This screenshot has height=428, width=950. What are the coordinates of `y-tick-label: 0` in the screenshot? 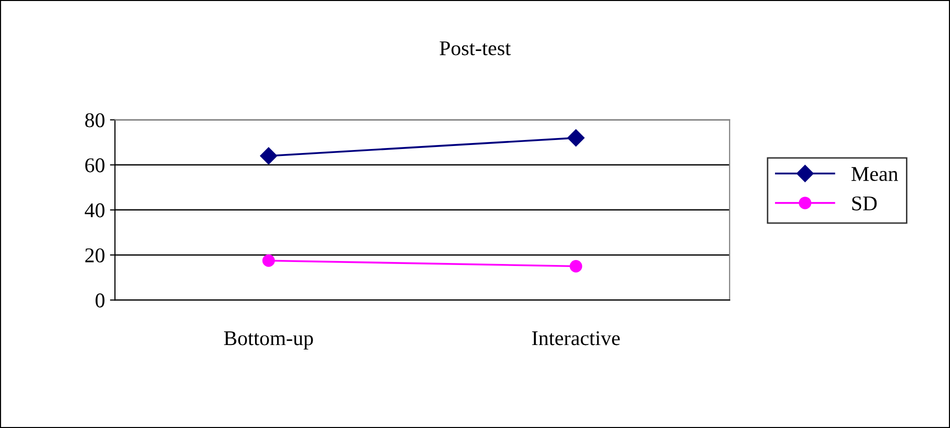 It's located at (100, 300).